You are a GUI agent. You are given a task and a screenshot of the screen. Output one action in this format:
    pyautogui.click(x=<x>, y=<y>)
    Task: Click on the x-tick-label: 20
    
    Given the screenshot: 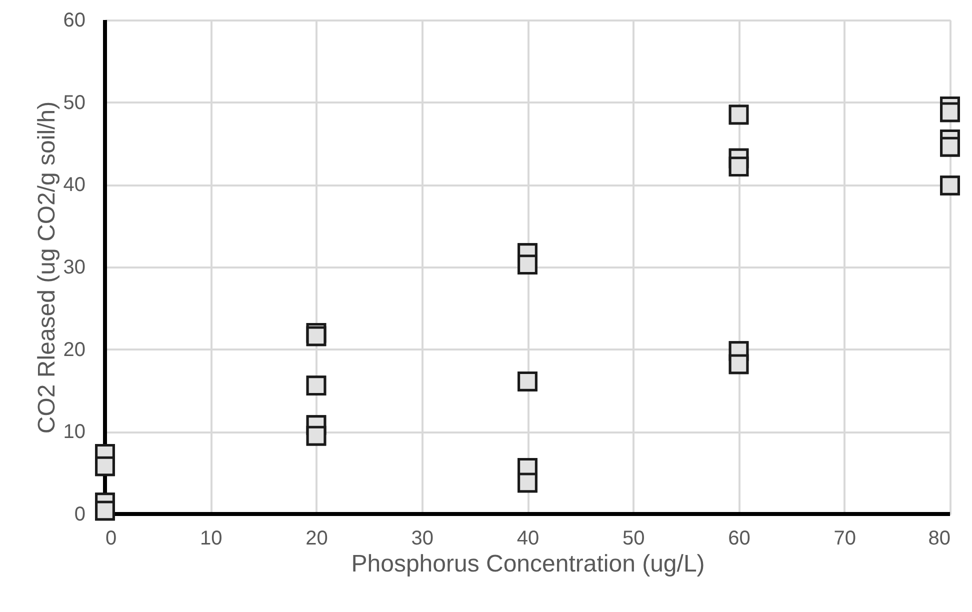 What is the action you would take?
    pyautogui.click(x=317, y=539)
    